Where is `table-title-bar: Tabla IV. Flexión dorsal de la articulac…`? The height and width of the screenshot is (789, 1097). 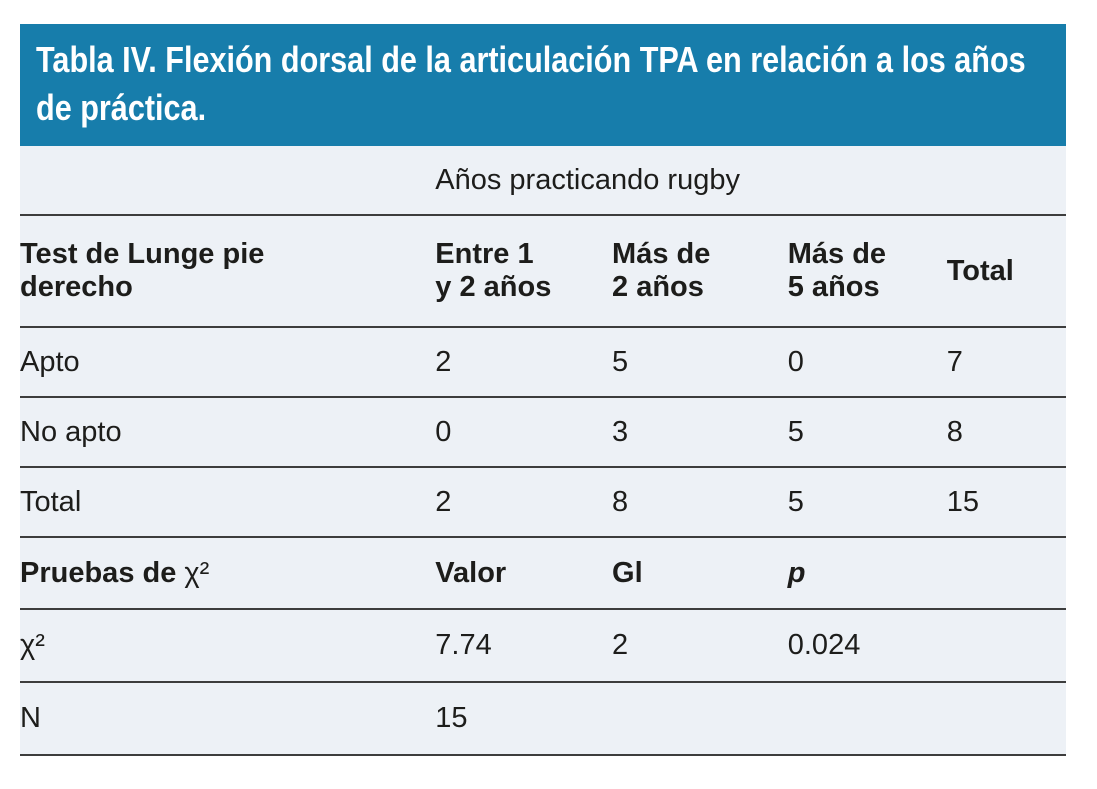
table-title-bar: Tabla IV. Flexión dorsal de la articulac… is located at coordinates (543, 85).